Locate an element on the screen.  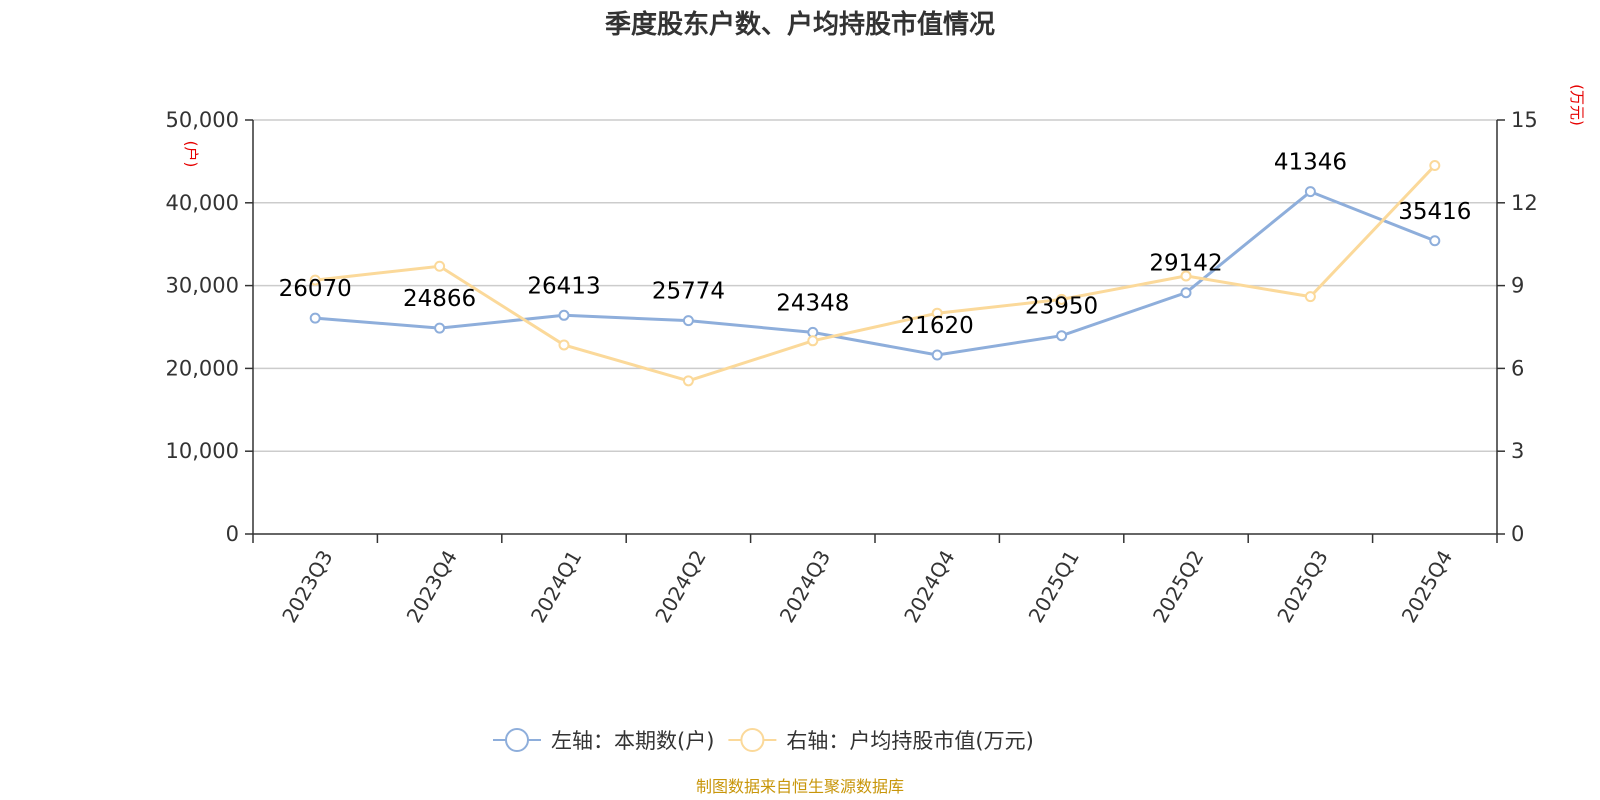
data-label: 24348 is located at coordinates (812, 303).